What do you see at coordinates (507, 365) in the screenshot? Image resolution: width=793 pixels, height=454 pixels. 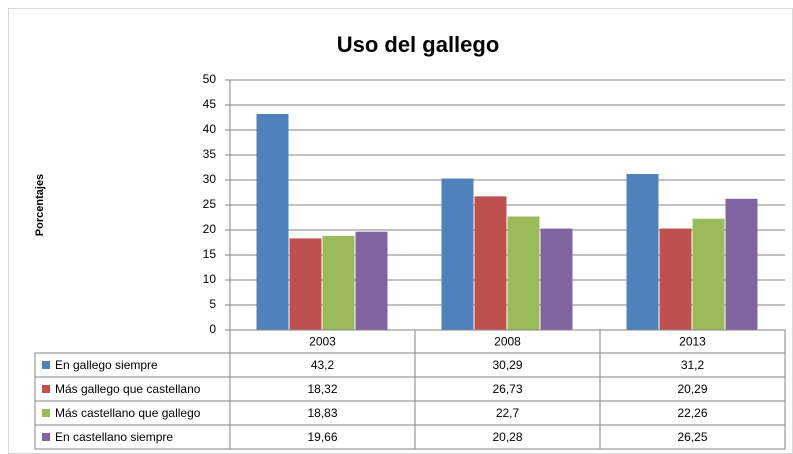 I see `table-value: 30,29` at bounding box center [507, 365].